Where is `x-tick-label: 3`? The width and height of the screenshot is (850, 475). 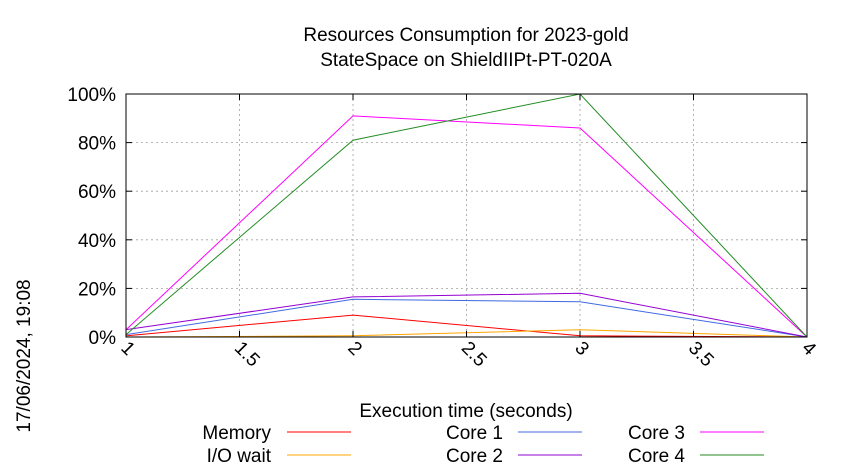 x-tick-label: 3 is located at coordinates (581, 349).